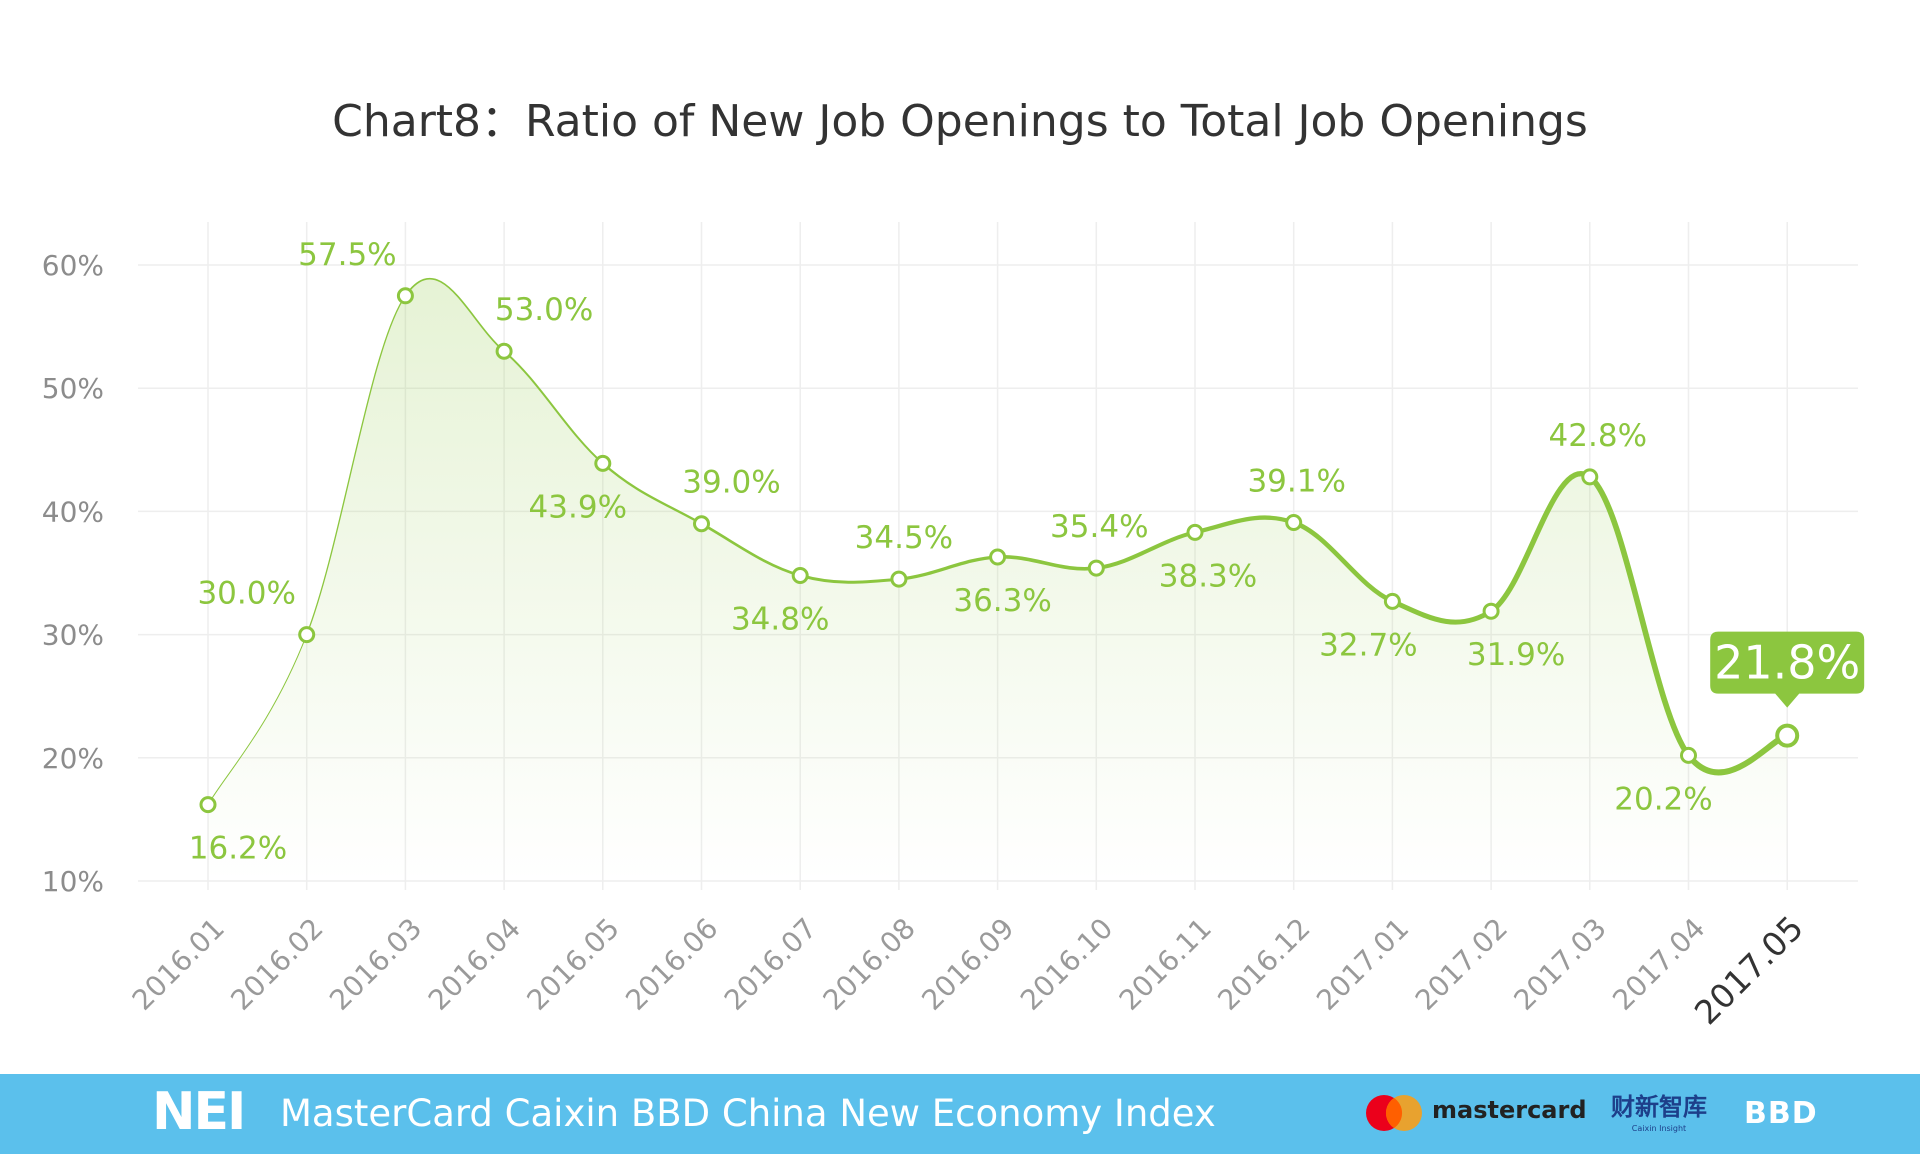 This screenshot has height=1154, width=1920. I want to click on x-tick-label: 2016.11, so click(1165, 964).